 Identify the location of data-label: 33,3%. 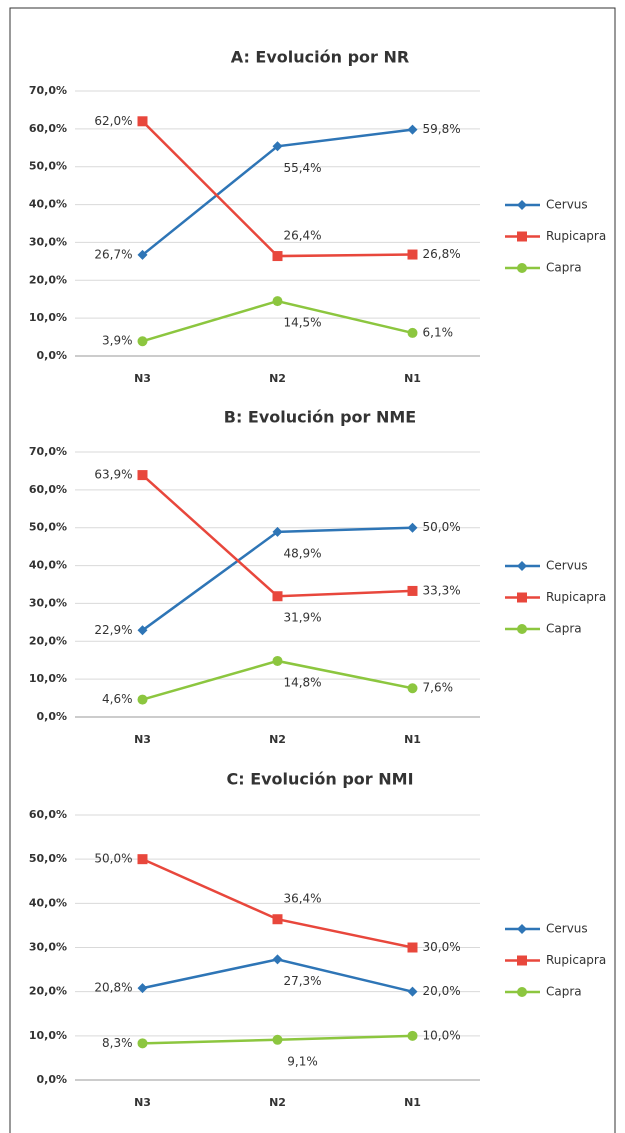
(442, 590).